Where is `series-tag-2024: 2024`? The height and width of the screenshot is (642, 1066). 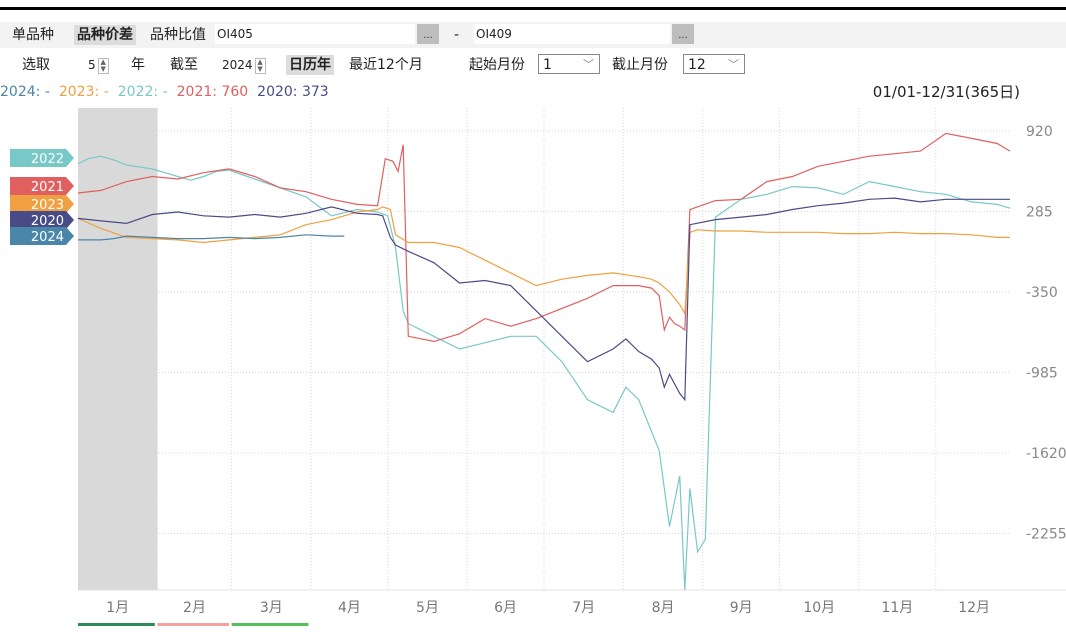 series-tag-2024: 2024 is located at coordinates (42, 236).